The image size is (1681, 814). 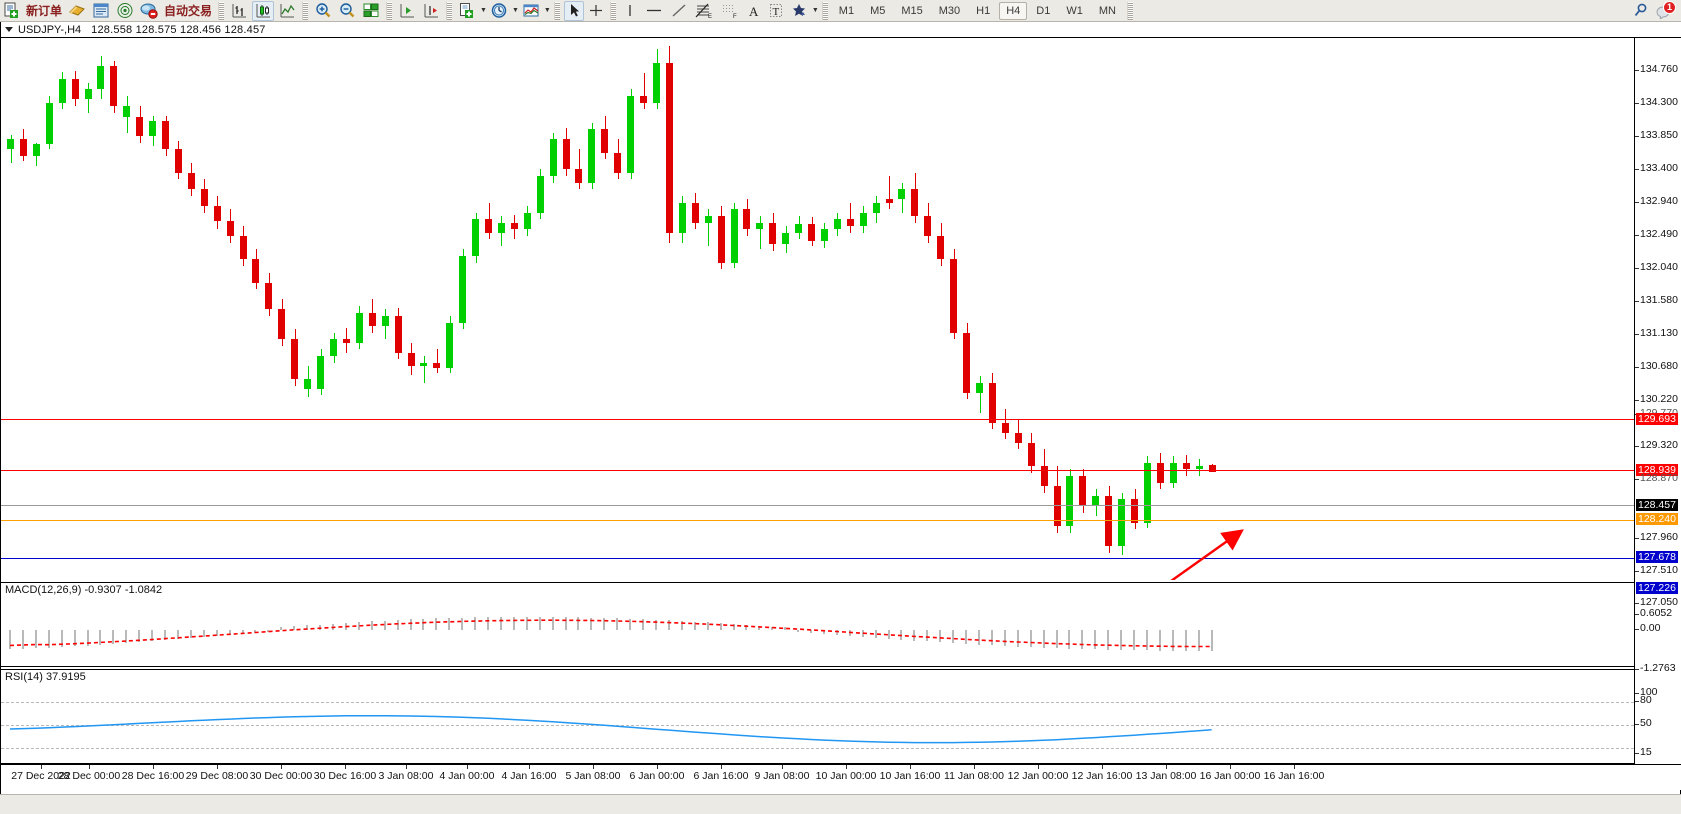 I want to click on navigator-icon, so click(x=125, y=11).